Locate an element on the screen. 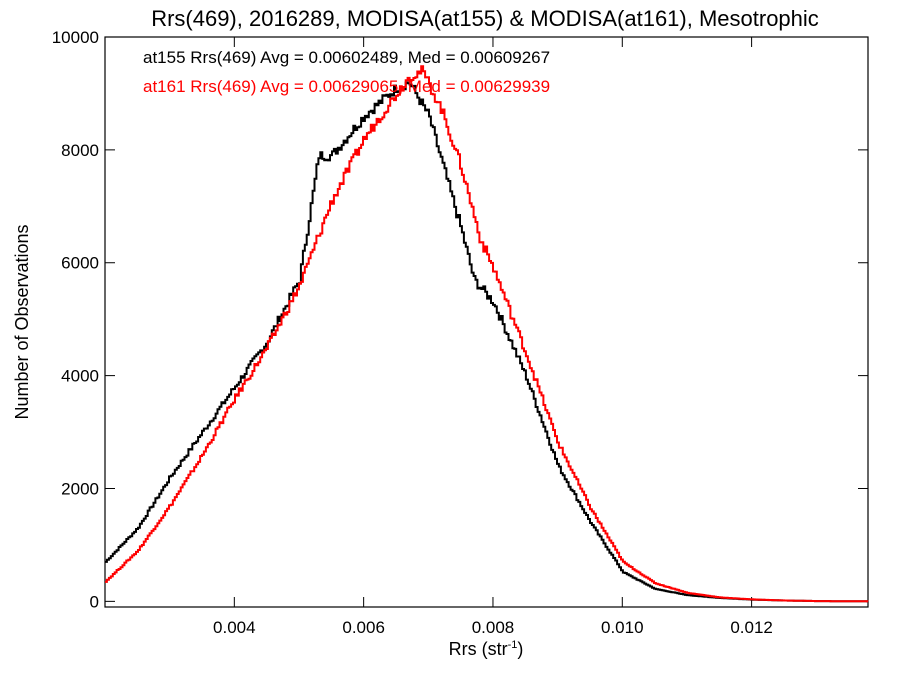 This screenshot has width=900, height=675. y-tick-label: 0 is located at coordinates (94, 601).